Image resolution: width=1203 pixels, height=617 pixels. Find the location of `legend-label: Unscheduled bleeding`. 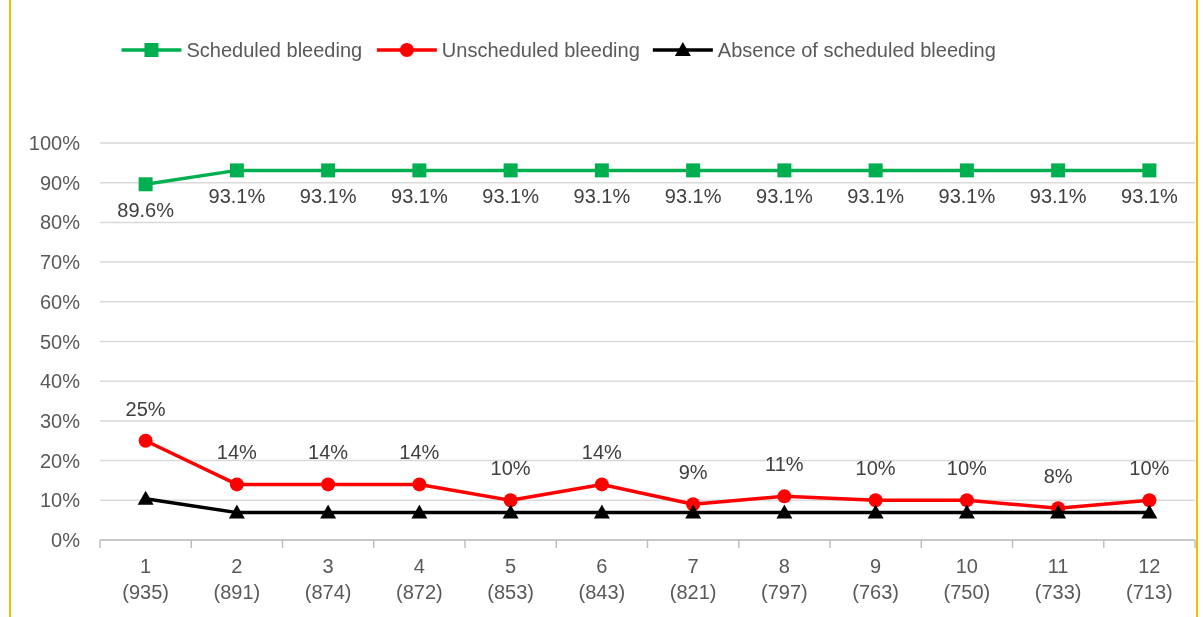

legend-label: Unscheduled bleeding is located at coordinates (540, 50).